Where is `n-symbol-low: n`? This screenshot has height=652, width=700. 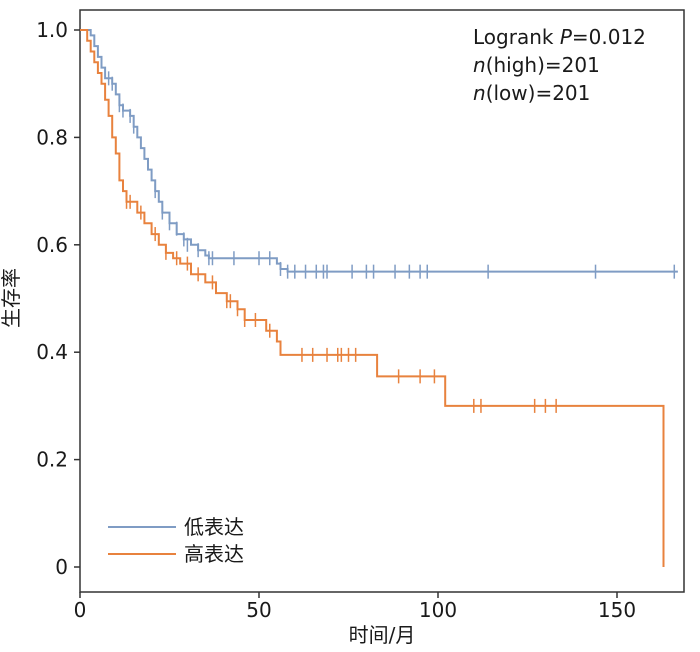 n-symbol-low: n is located at coordinates (479, 93).